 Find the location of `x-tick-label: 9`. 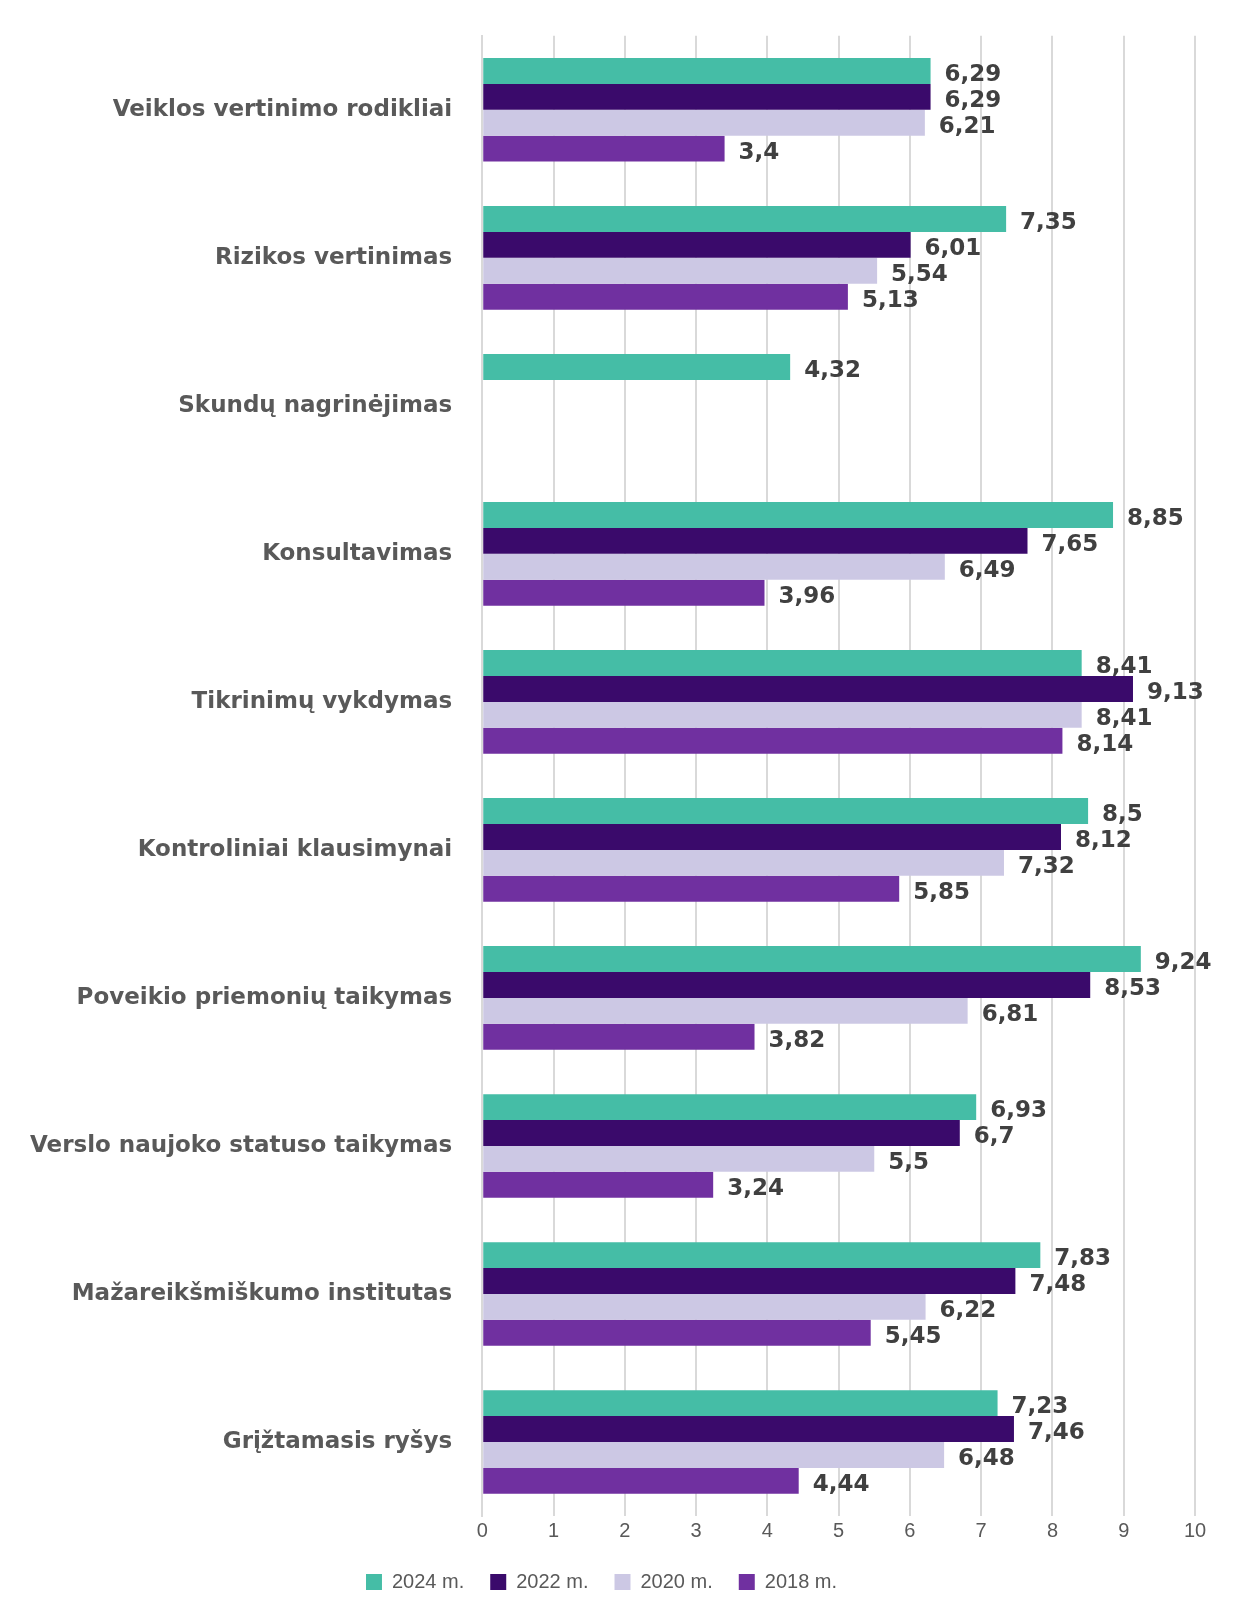

x-tick-label: 9 is located at coordinates (1124, 1529).